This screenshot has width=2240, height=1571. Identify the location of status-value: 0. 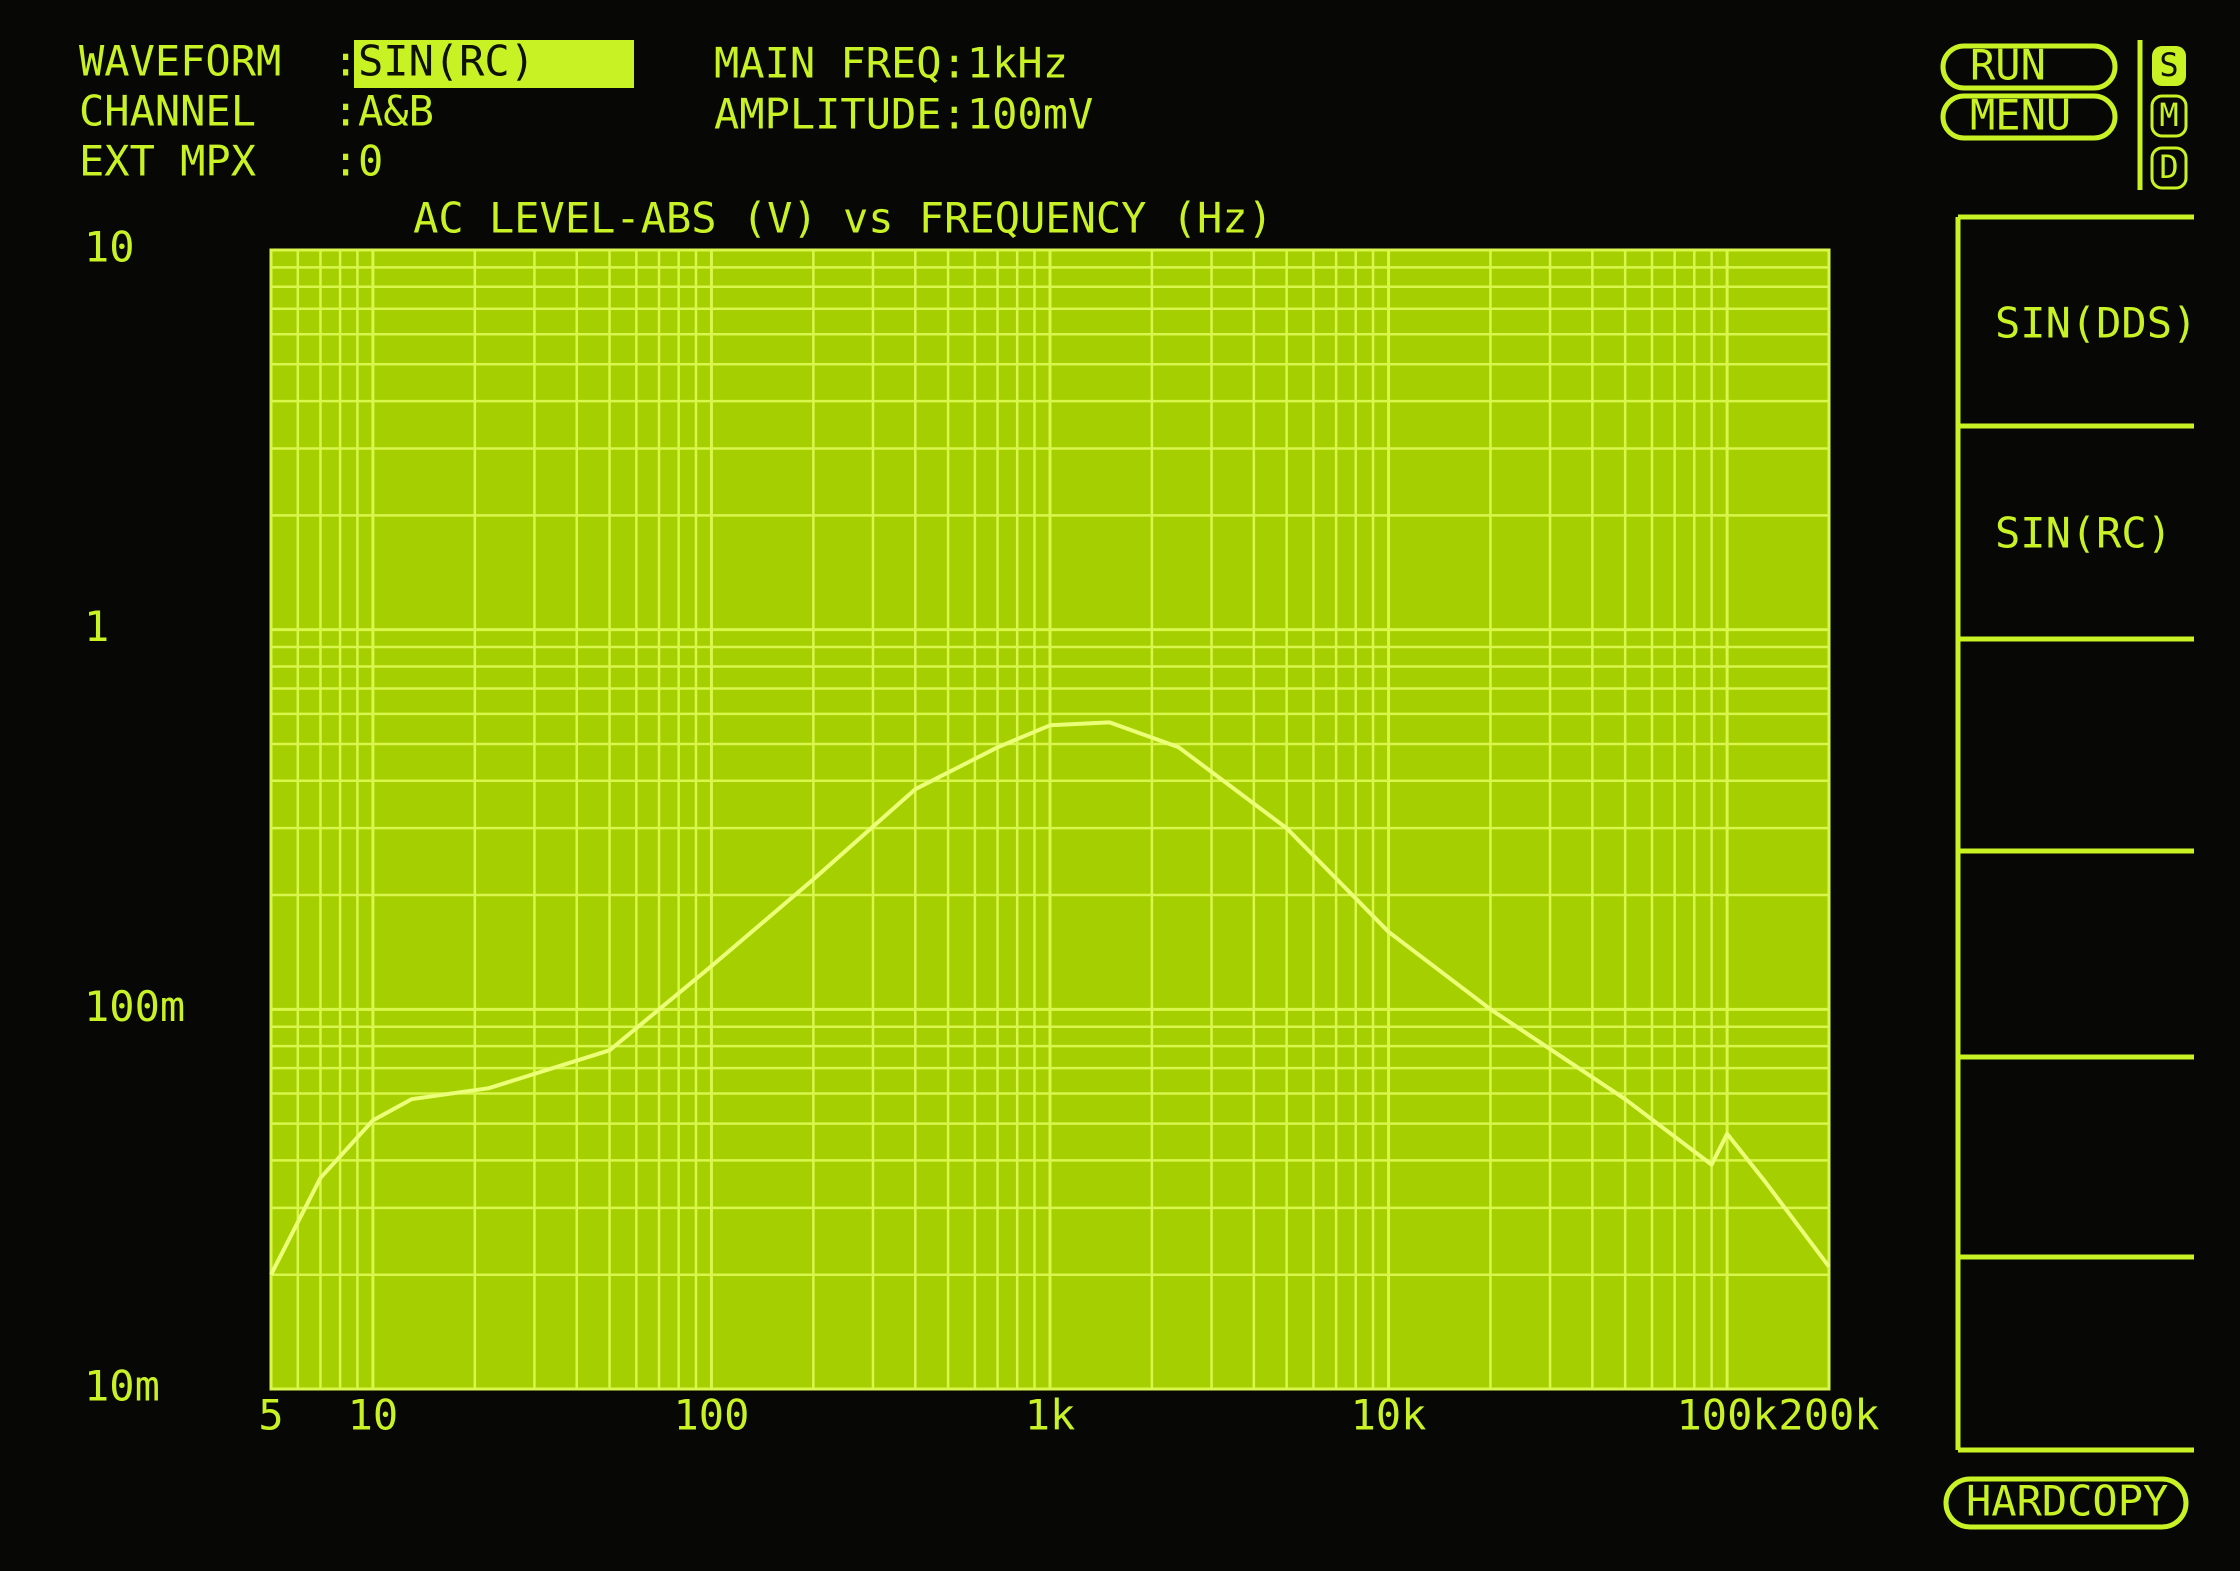
(370, 161).